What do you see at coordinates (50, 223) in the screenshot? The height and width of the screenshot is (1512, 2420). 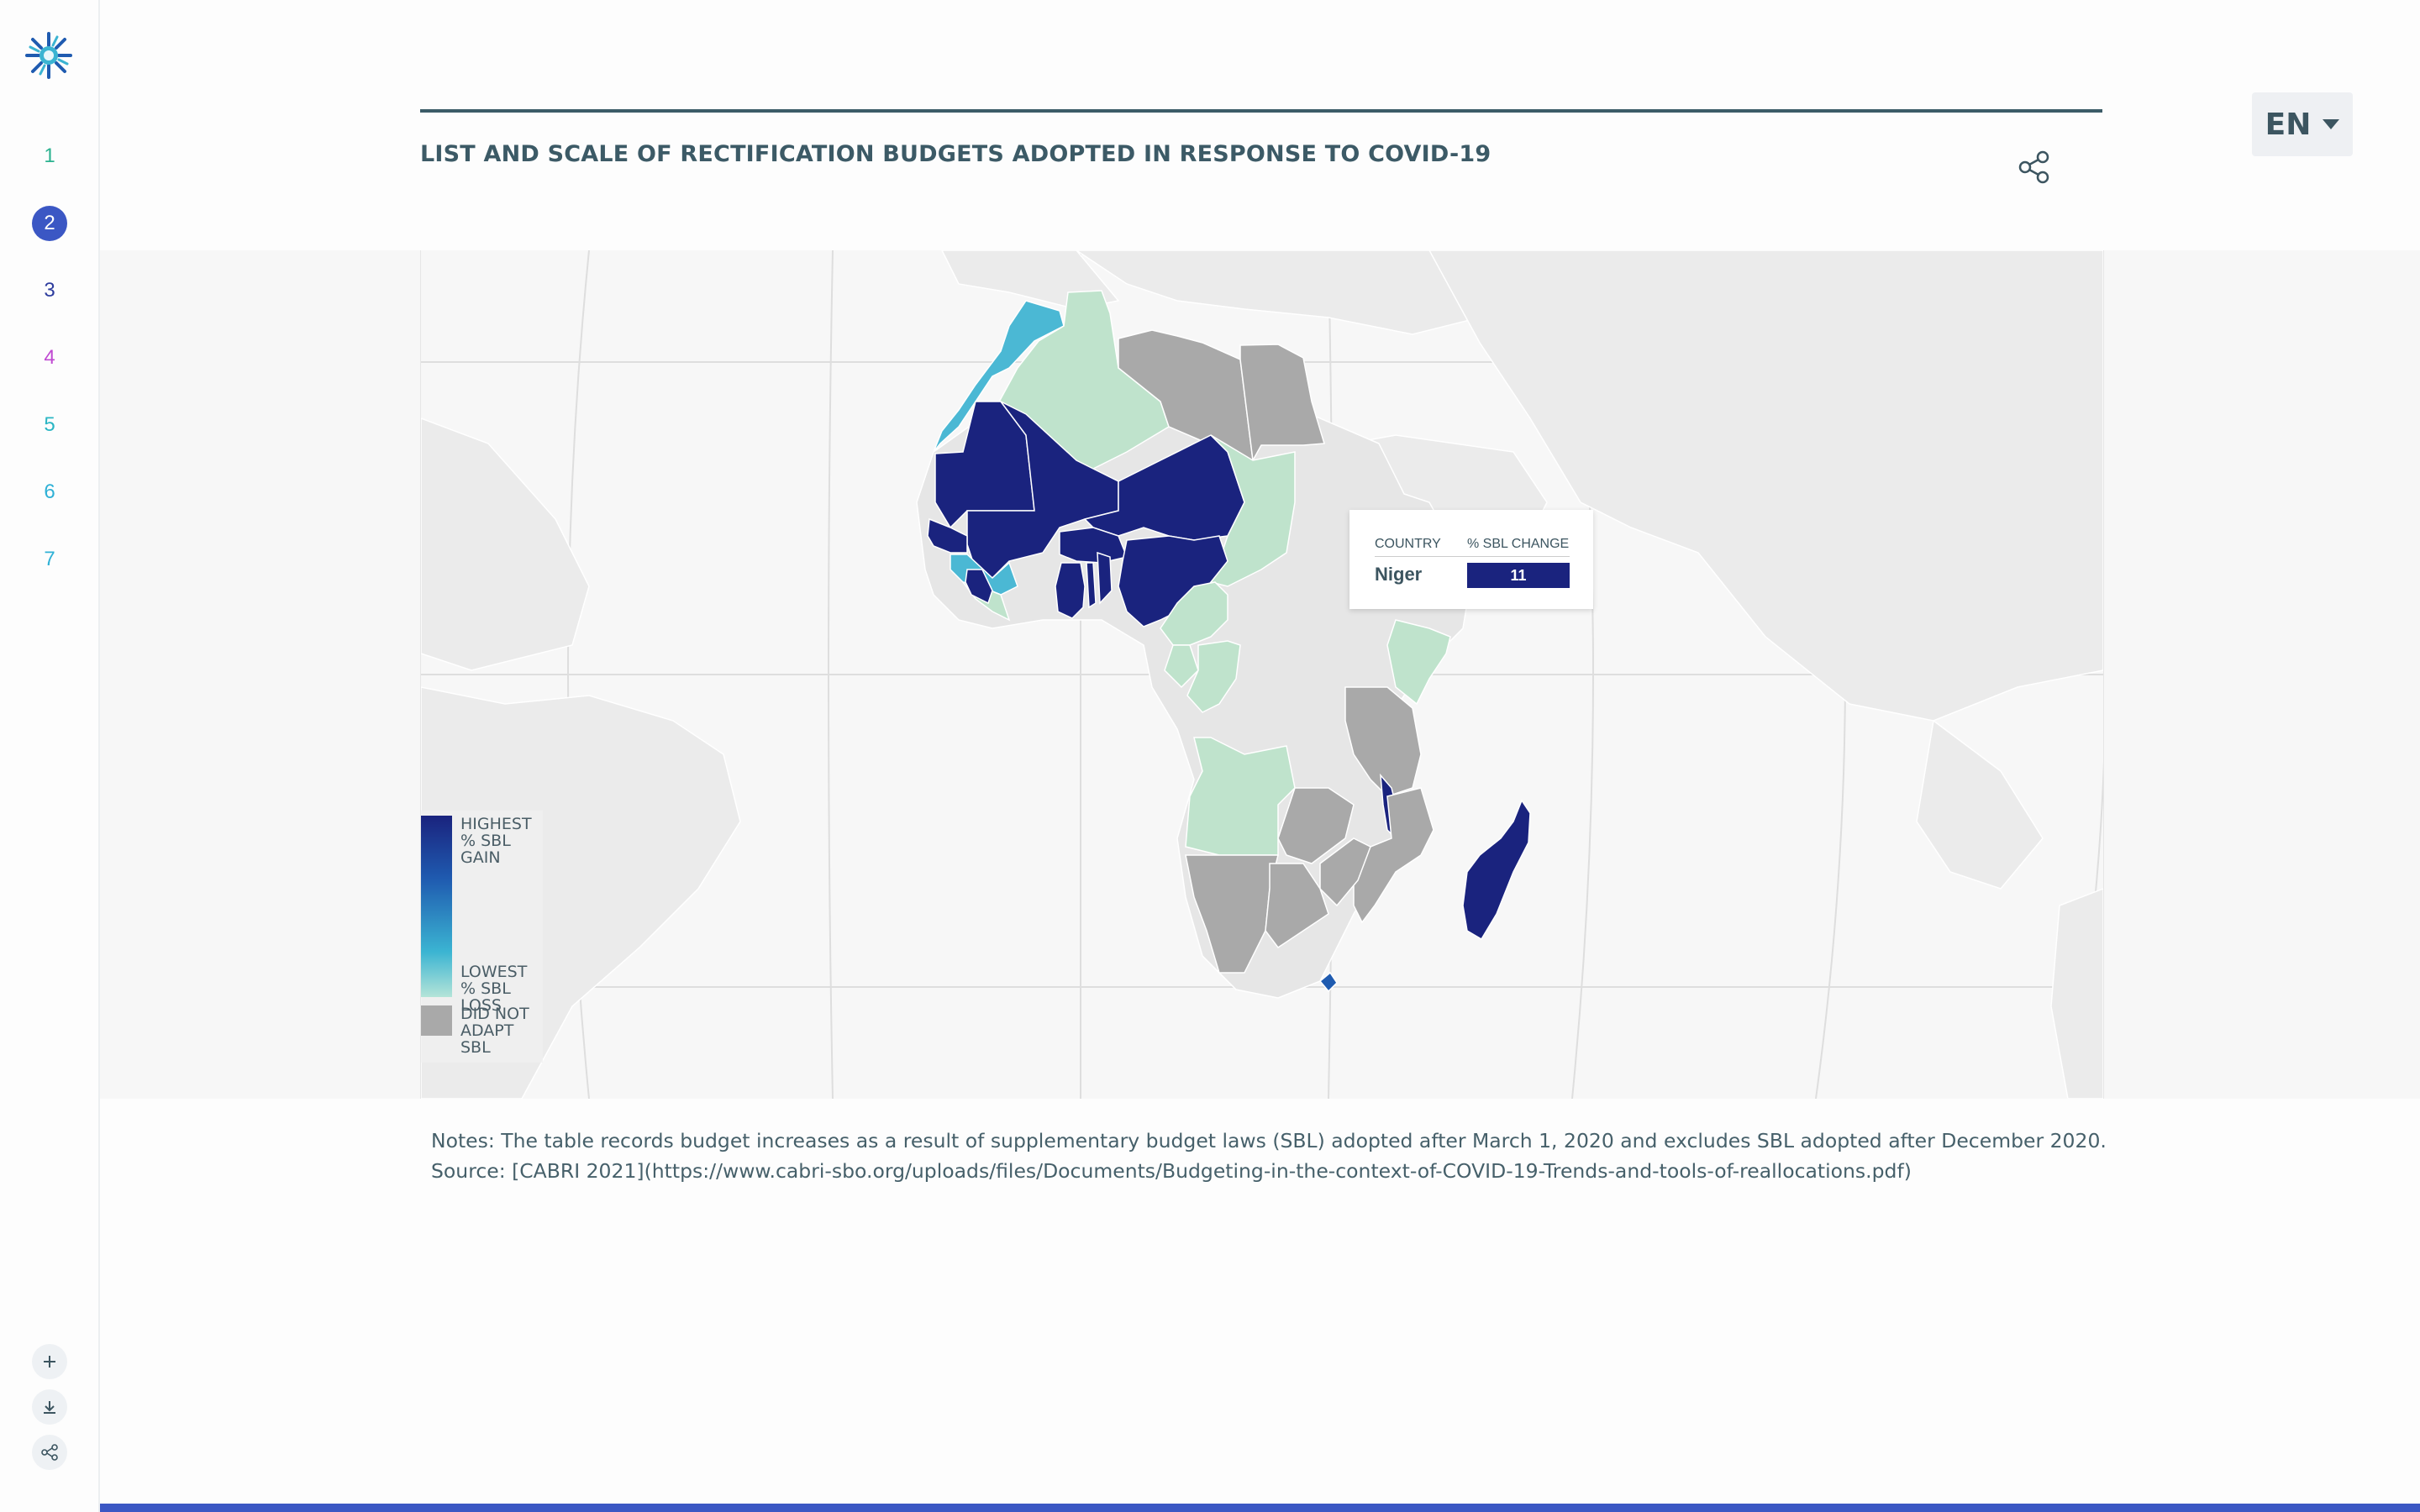 I see `nav-item-2: 2` at bounding box center [50, 223].